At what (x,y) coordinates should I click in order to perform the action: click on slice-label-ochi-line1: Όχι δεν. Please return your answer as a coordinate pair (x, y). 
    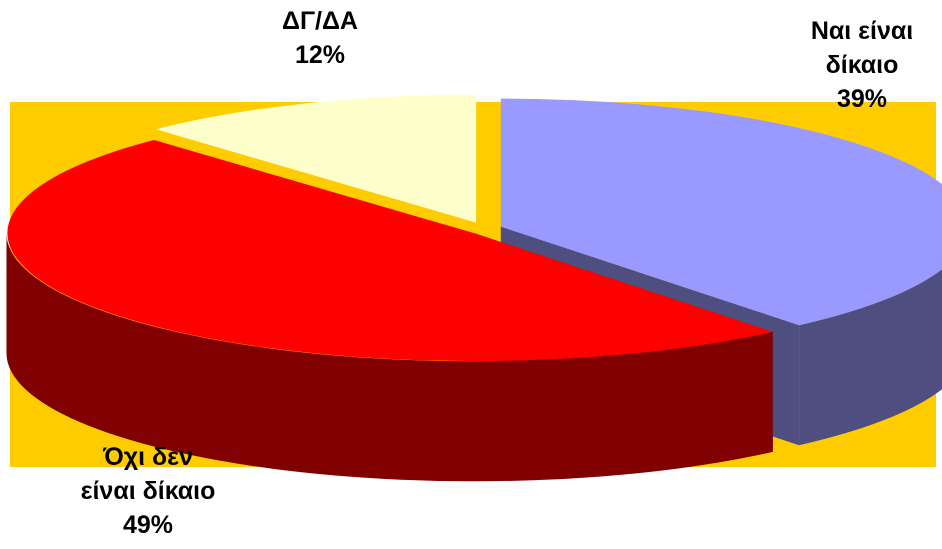
    Looking at the image, I should click on (148, 457).